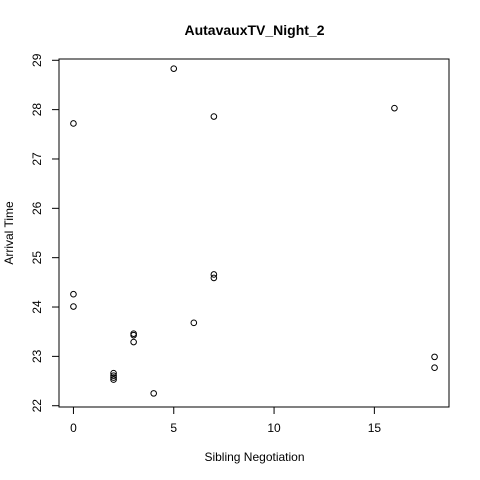  I want to click on y-tick-label: 28, so click(37, 110).